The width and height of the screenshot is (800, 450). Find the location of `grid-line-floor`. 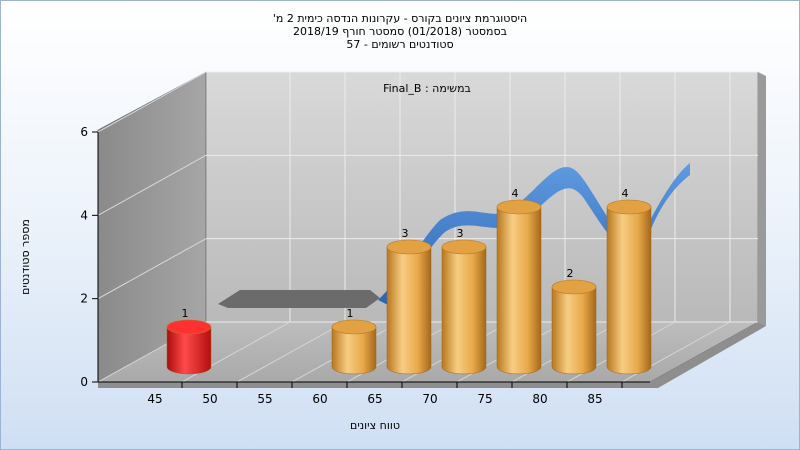

grid-line-floor is located at coordinates (291, 352).